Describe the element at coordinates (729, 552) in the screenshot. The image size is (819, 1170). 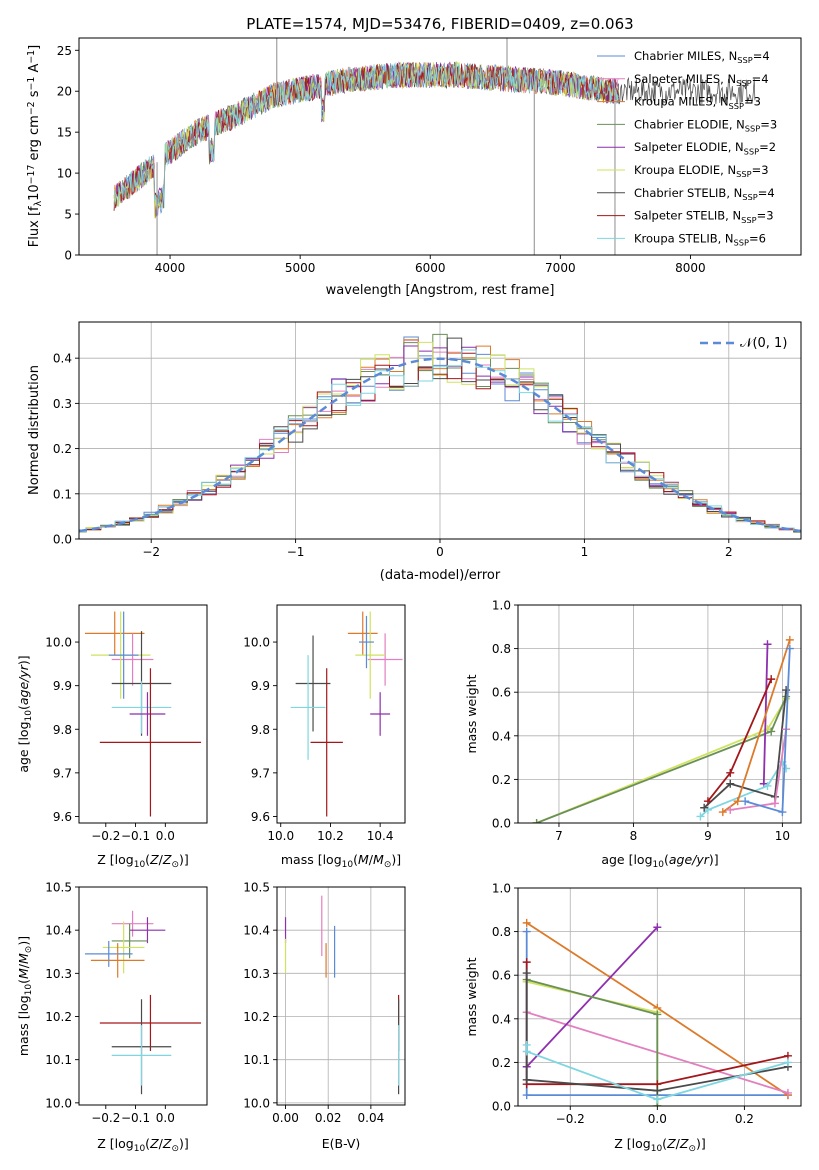
I see `x-tick-label: 2` at that location.